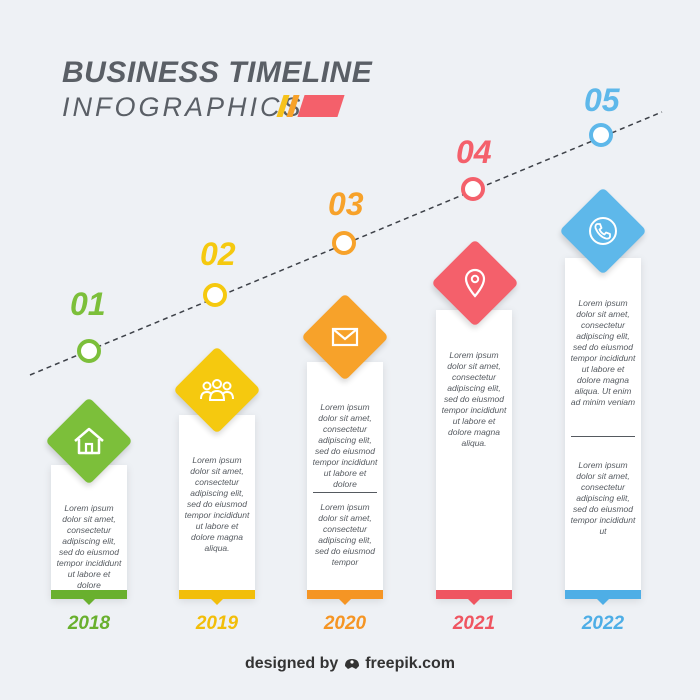 This screenshot has width=700, height=700. What do you see at coordinates (217, 72) in the screenshot?
I see `page-title: BUSINESS TIMELINE` at bounding box center [217, 72].